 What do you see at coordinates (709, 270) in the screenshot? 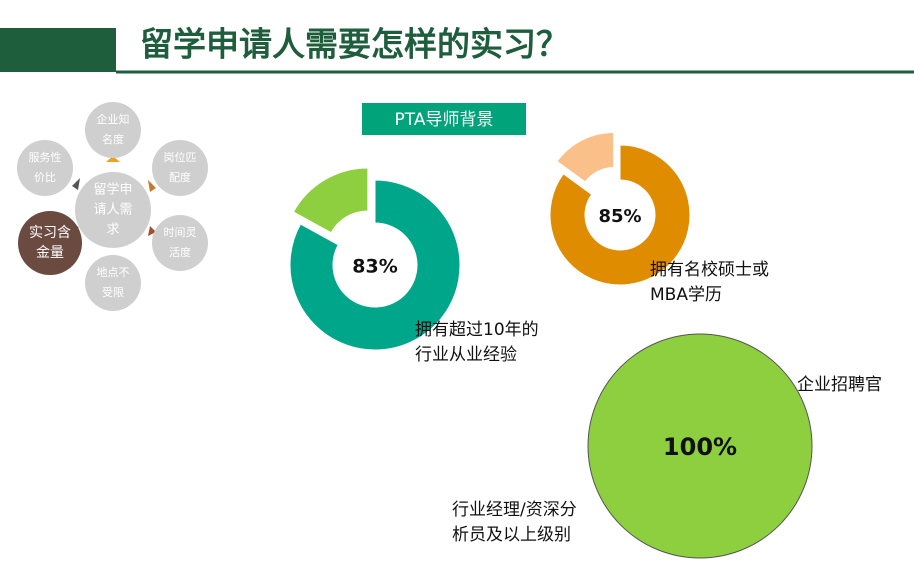
I see `annotation: 拥有名校硕士或` at bounding box center [709, 270].